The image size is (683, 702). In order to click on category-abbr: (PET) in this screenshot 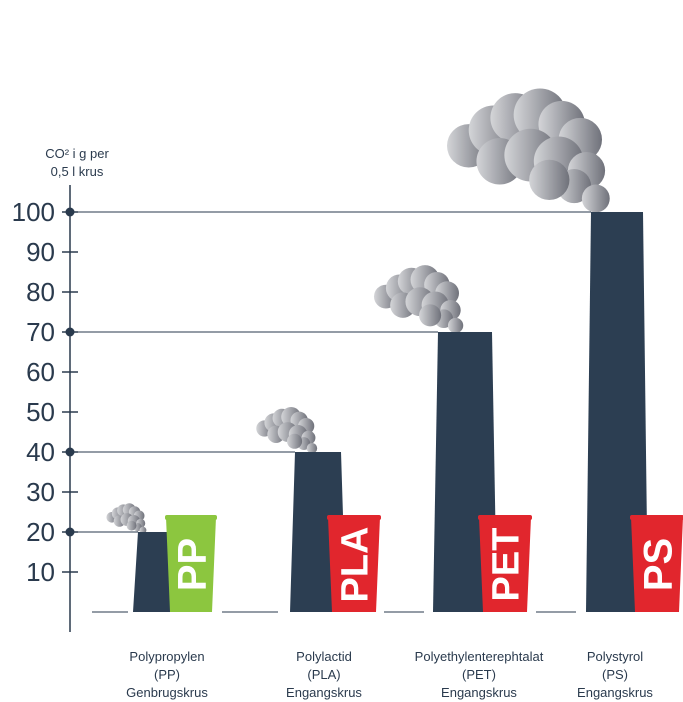, I will do `click(479, 674)`.